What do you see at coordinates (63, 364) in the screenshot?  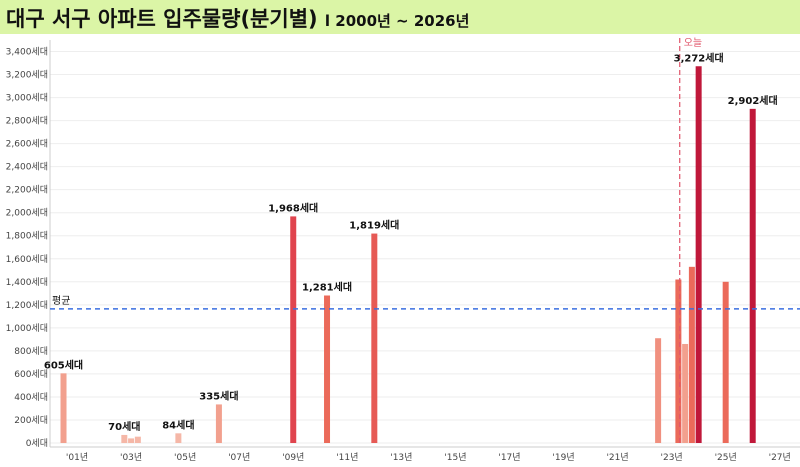 I see `data-label: 605세대` at bounding box center [63, 364].